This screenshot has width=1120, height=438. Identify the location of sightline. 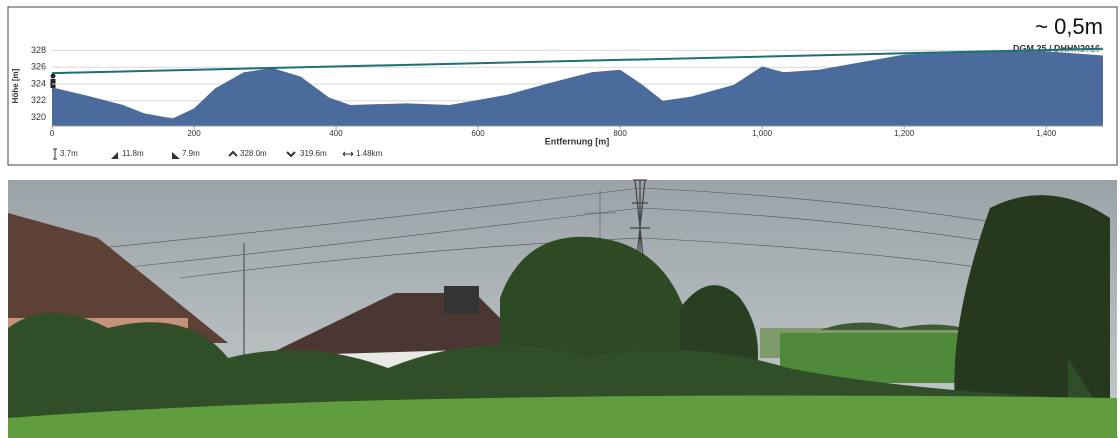
(577, 61).